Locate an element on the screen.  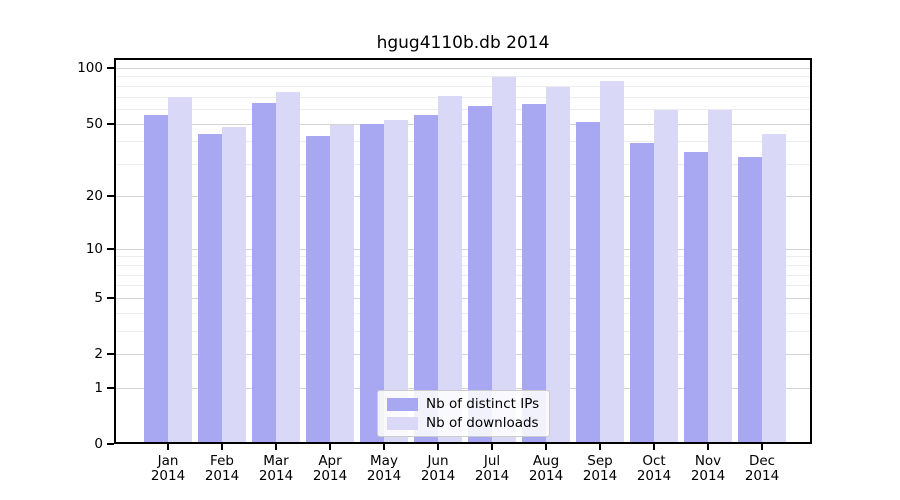
x-tick-label-jan: Jan 2014 is located at coordinates (168, 469).